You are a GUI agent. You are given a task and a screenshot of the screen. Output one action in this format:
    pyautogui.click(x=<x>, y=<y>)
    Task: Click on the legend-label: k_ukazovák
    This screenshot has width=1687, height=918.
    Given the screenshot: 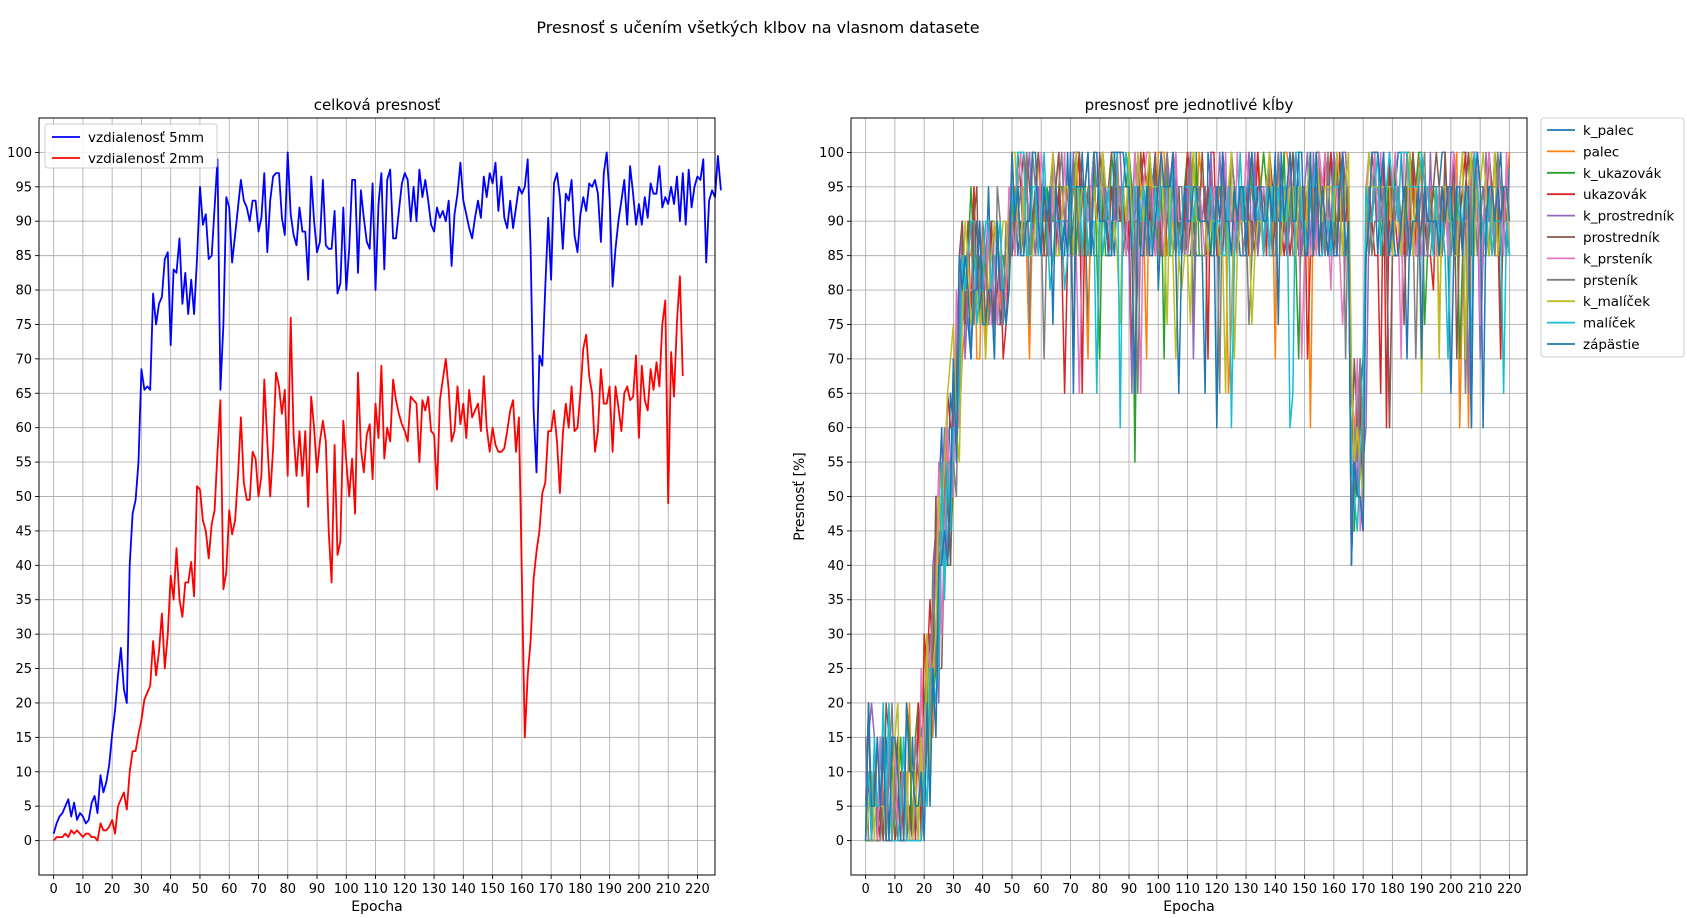 What is the action you would take?
    pyautogui.click(x=1622, y=174)
    